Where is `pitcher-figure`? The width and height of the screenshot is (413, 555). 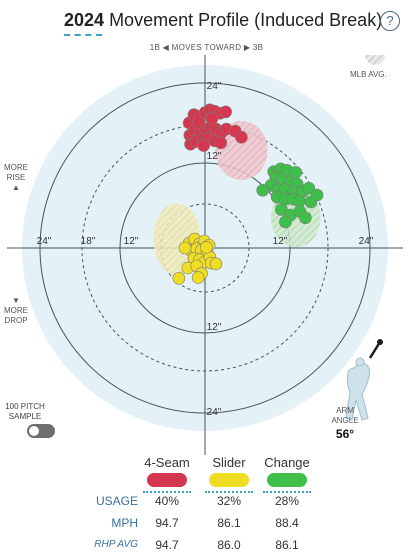 pitcher-figure is located at coordinates (364, 380).